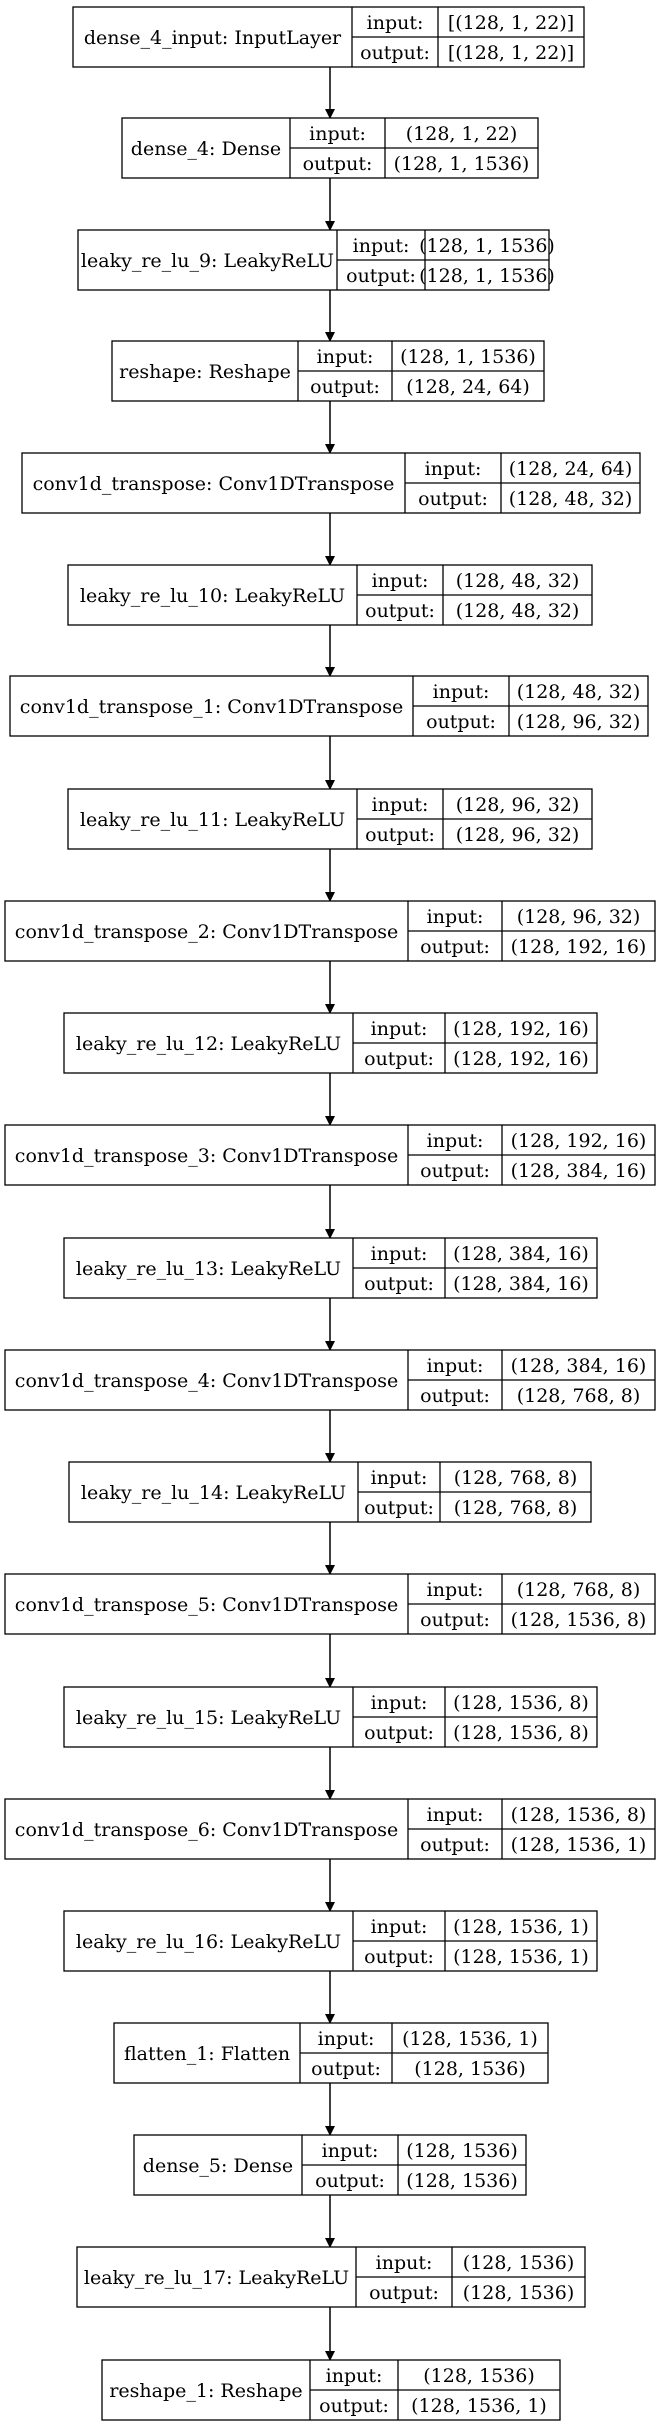 Image resolution: width=661 pixels, height=2427 pixels. What do you see at coordinates (206, 1156) in the screenshot?
I see `layer-name: conv1d_transpose_3: Conv1DTranspose` at bounding box center [206, 1156].